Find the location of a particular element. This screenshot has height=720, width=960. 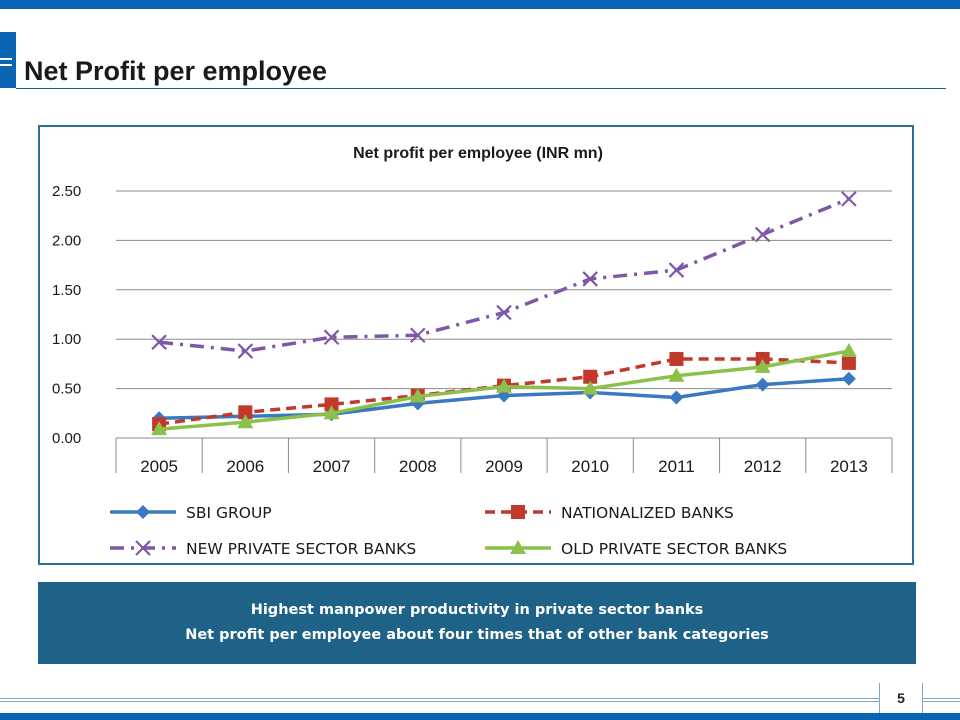

y-tick-label: 1.00 is located at coordinates (66, 339).